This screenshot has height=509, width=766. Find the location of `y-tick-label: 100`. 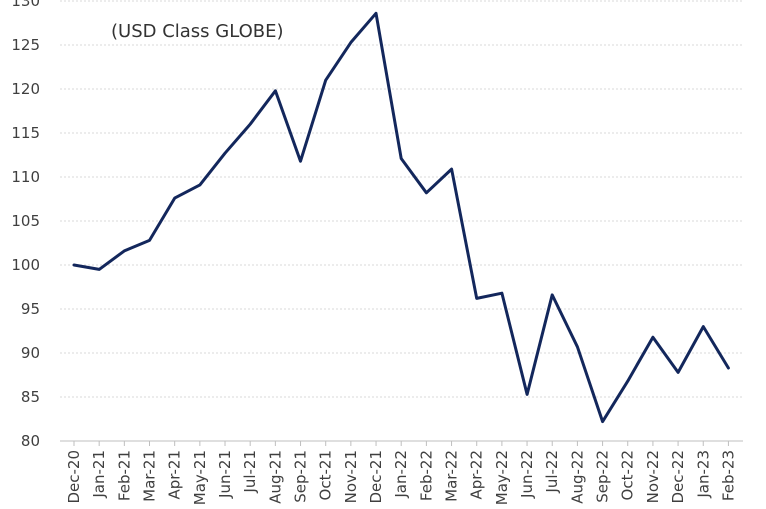

y-tick-label: 100 is located at coordinates (25, 265).